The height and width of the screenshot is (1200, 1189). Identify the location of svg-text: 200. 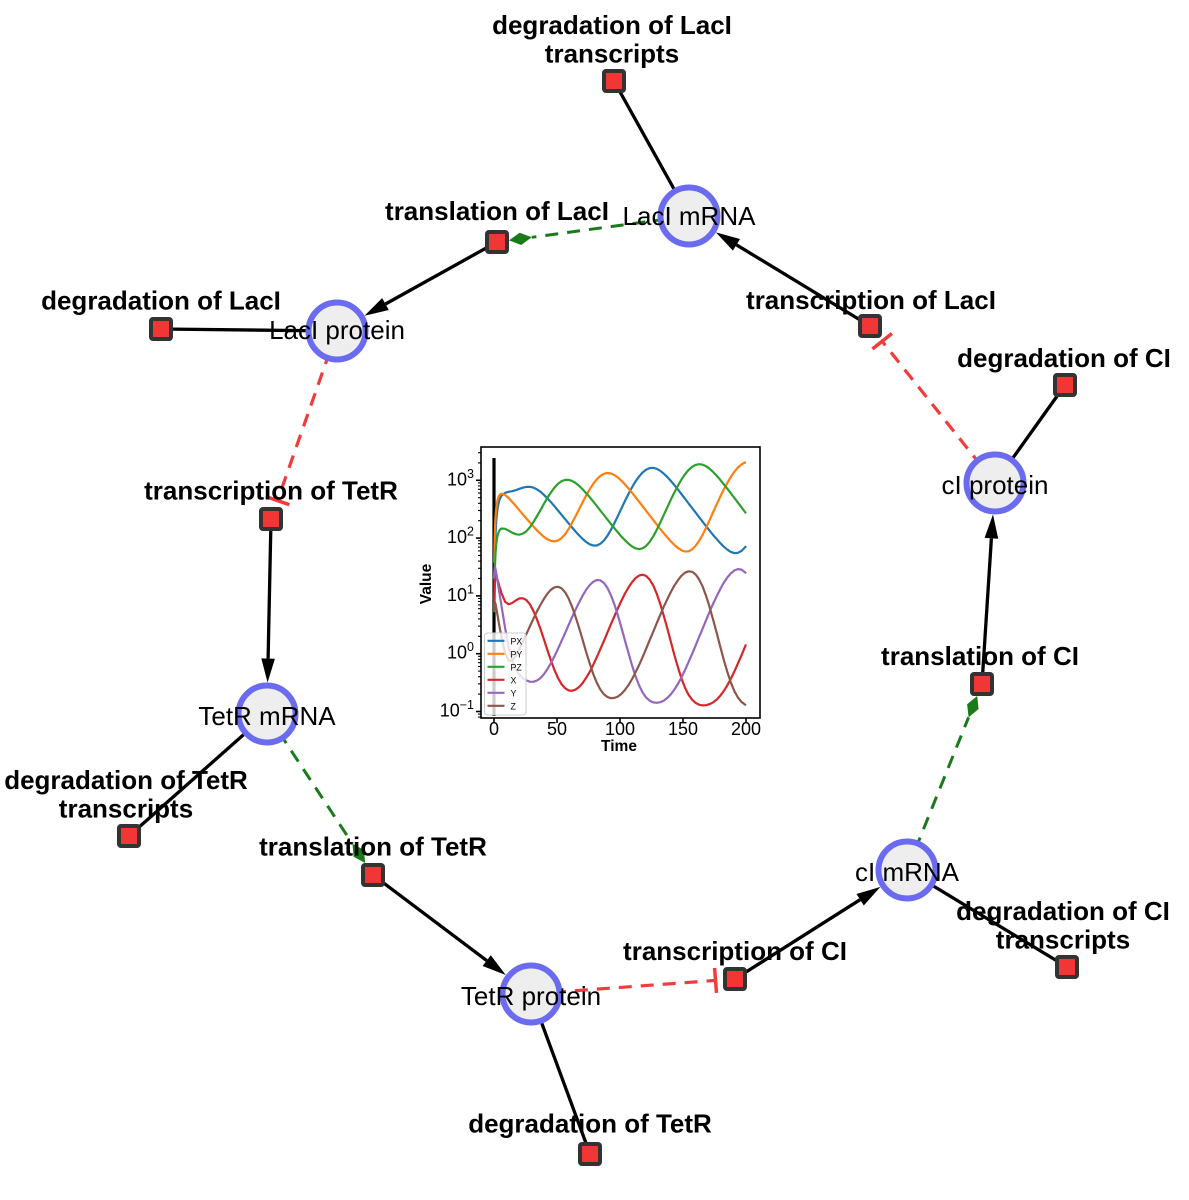
(746, 729).